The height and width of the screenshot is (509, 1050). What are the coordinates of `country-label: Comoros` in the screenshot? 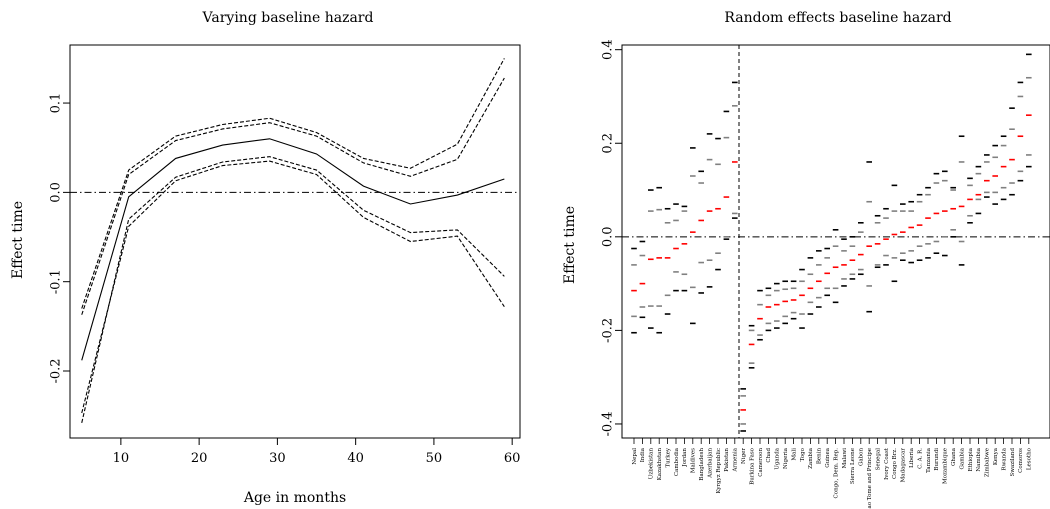 It's located at (1021, 460).